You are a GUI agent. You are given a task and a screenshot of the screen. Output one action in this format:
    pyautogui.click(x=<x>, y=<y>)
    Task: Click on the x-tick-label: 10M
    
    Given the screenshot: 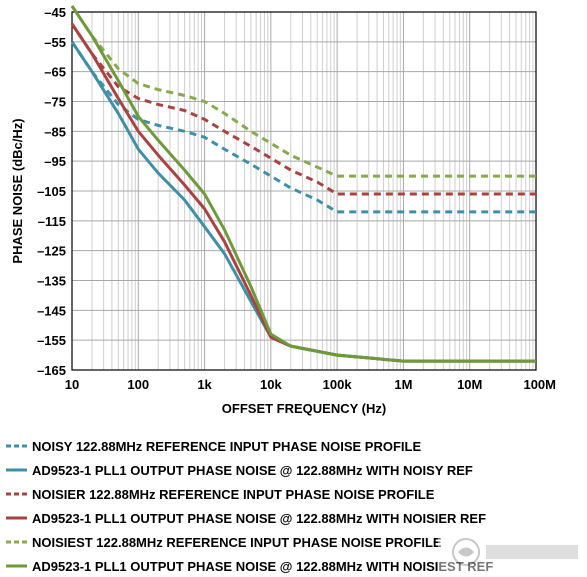 What is the action you would take?
    pyautogui.click(x=469, y=384)
    